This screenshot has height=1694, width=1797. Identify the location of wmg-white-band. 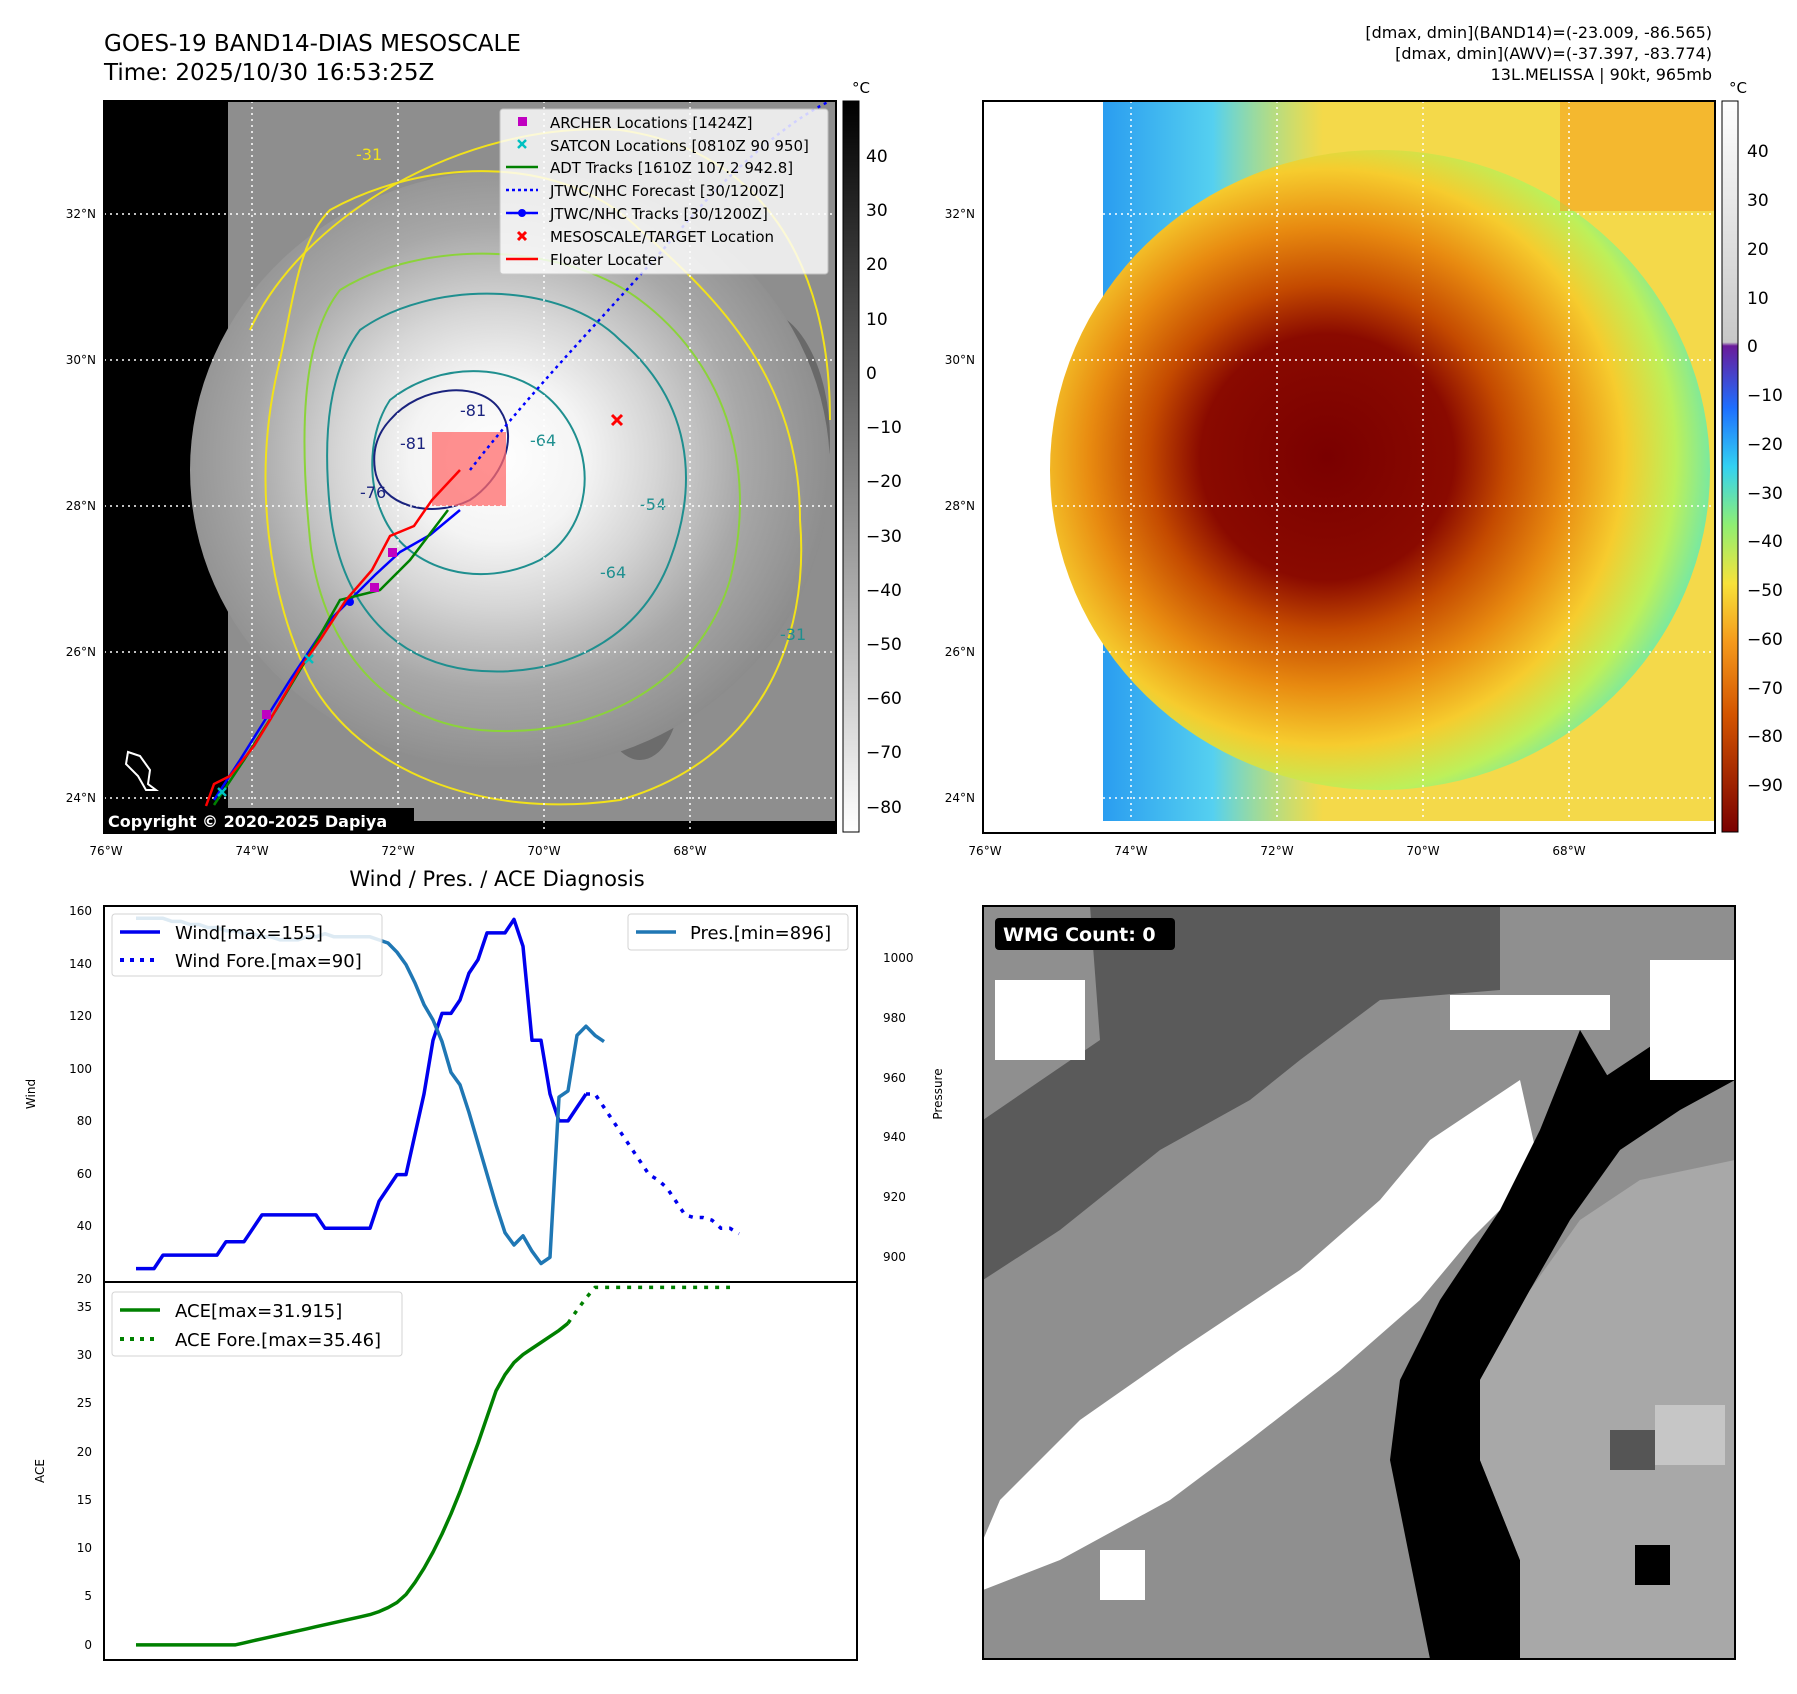
(1261, 1335).